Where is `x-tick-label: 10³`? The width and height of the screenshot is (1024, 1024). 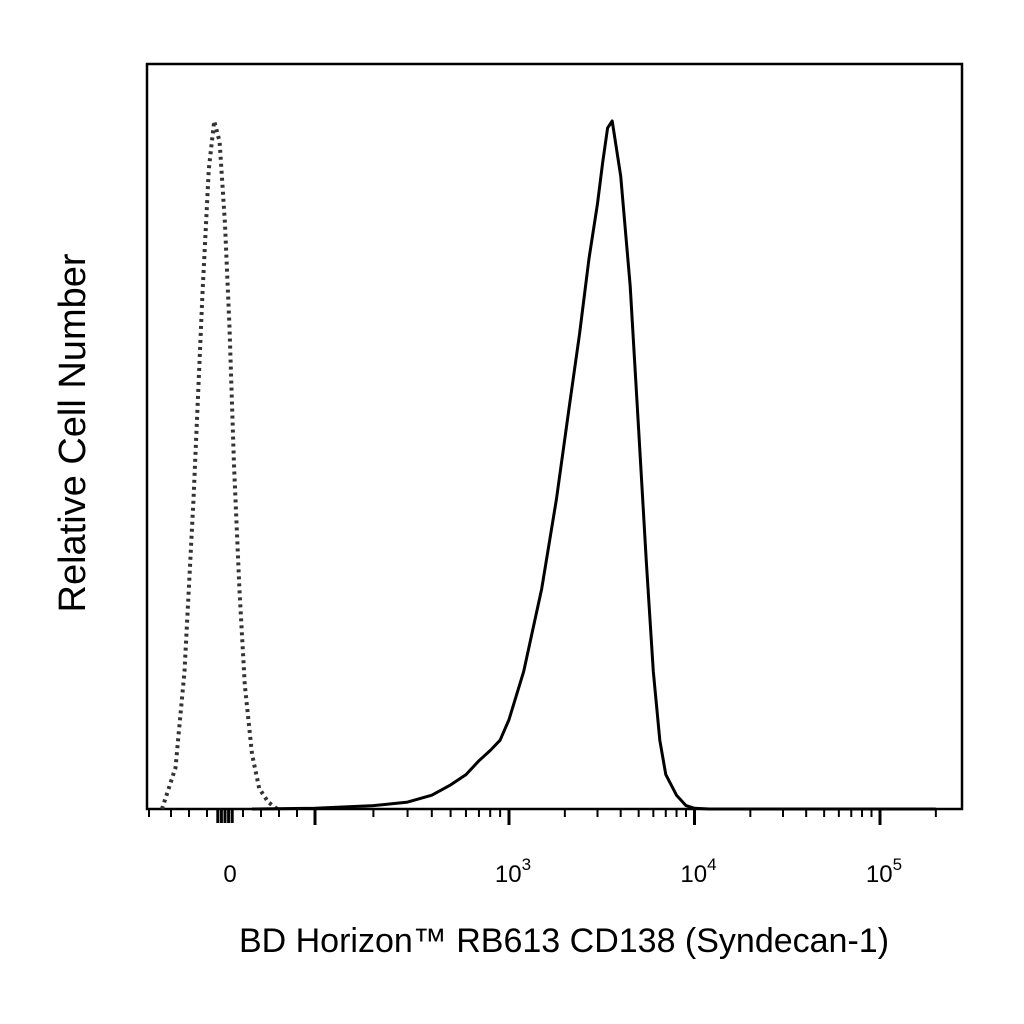 x-tick-label: 10³ is located at coordinates (513, 871).